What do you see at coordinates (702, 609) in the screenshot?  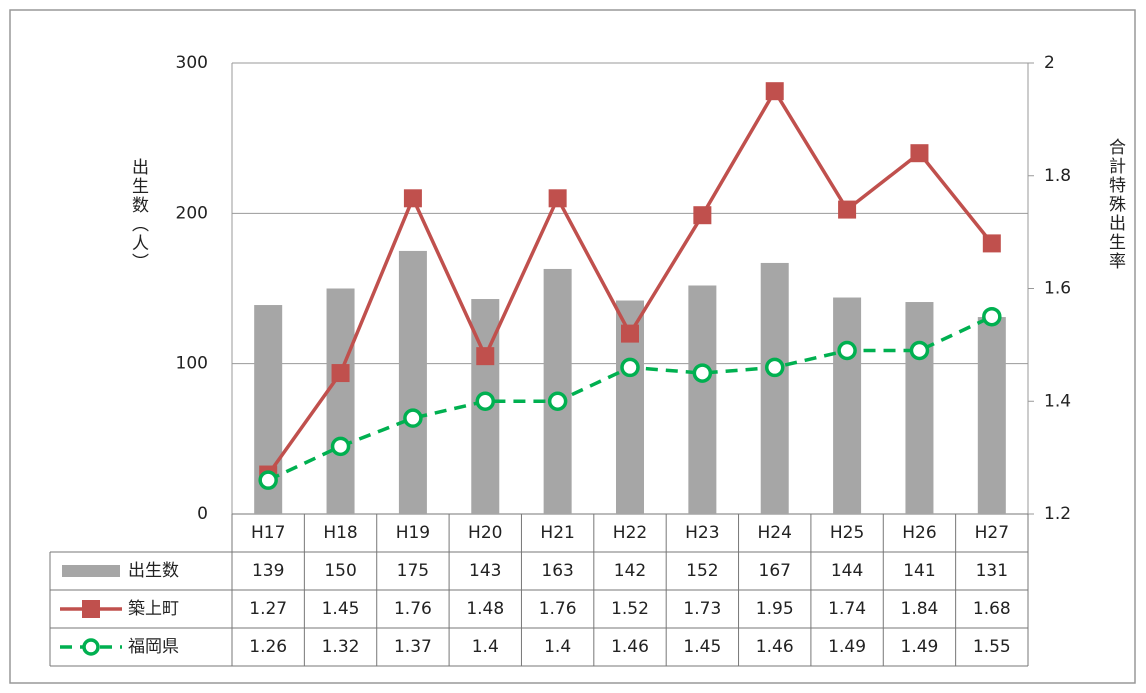 I see `table-value: 1.73` at bounding box center [702, 609].